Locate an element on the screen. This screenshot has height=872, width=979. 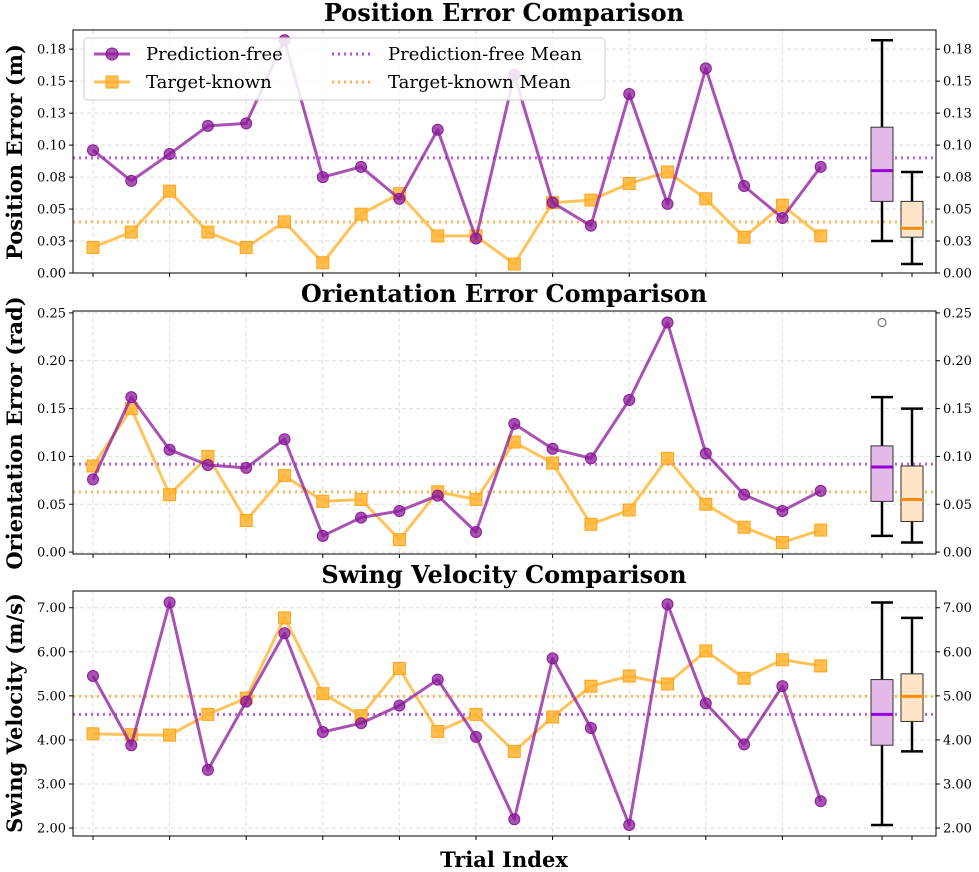
y-tick-label-left: 0.08 is located at coordinates (51, 178).